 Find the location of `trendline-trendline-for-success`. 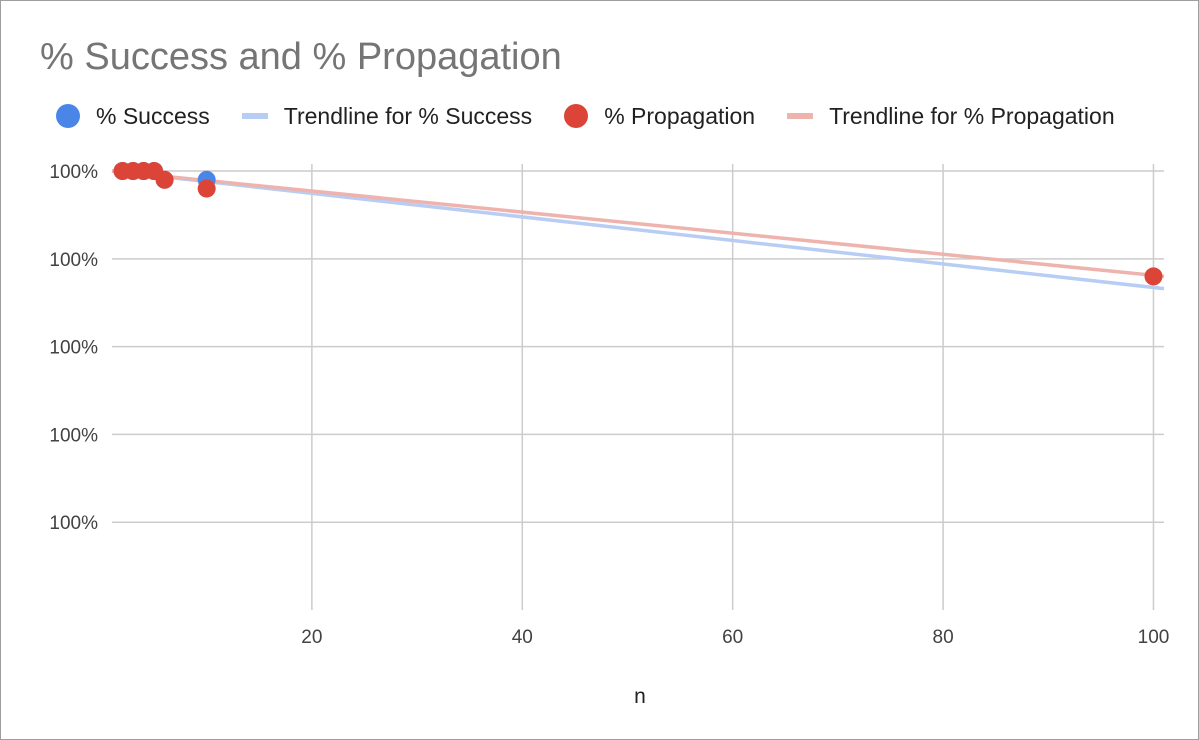

trendline-trendline-for-success is located at coordinates (638, 230).